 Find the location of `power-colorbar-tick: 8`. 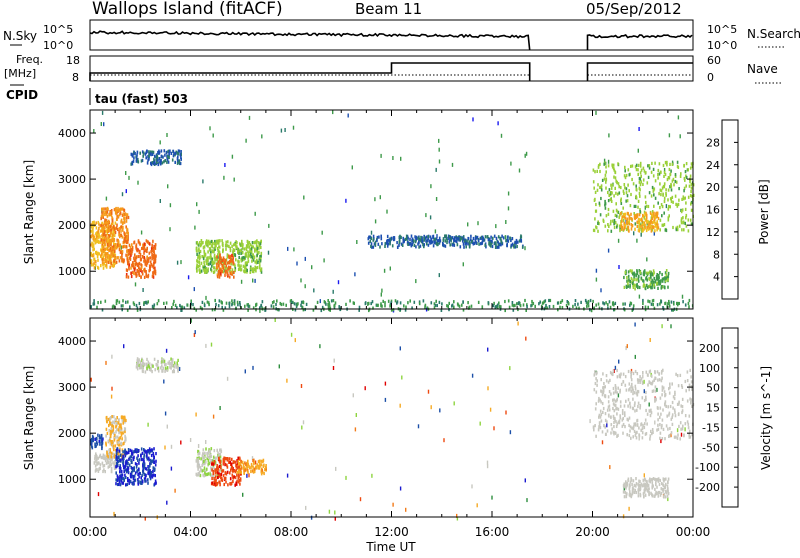

power-colorbar-tick: 8 is located at coordinates (716, 254).